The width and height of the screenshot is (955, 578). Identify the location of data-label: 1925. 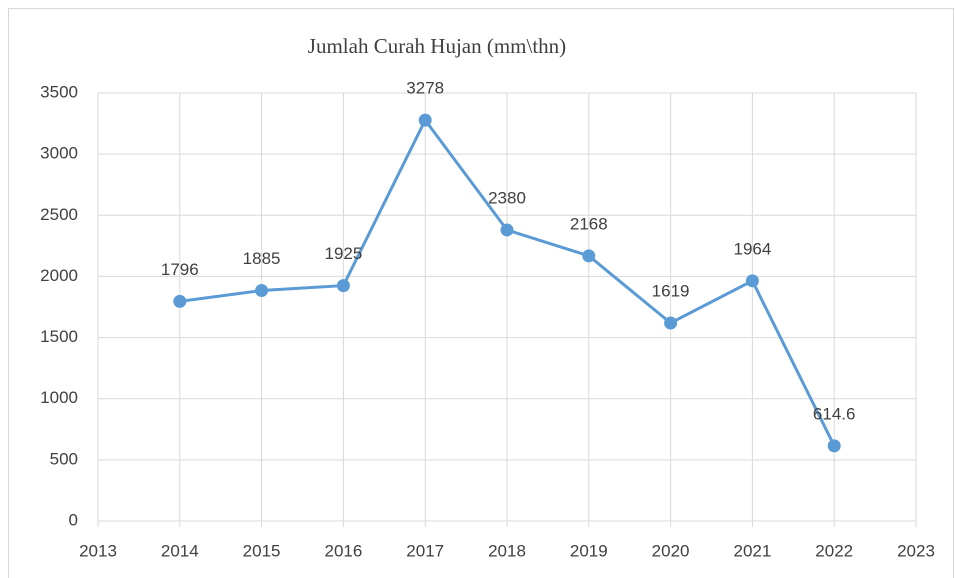
(343, 253).